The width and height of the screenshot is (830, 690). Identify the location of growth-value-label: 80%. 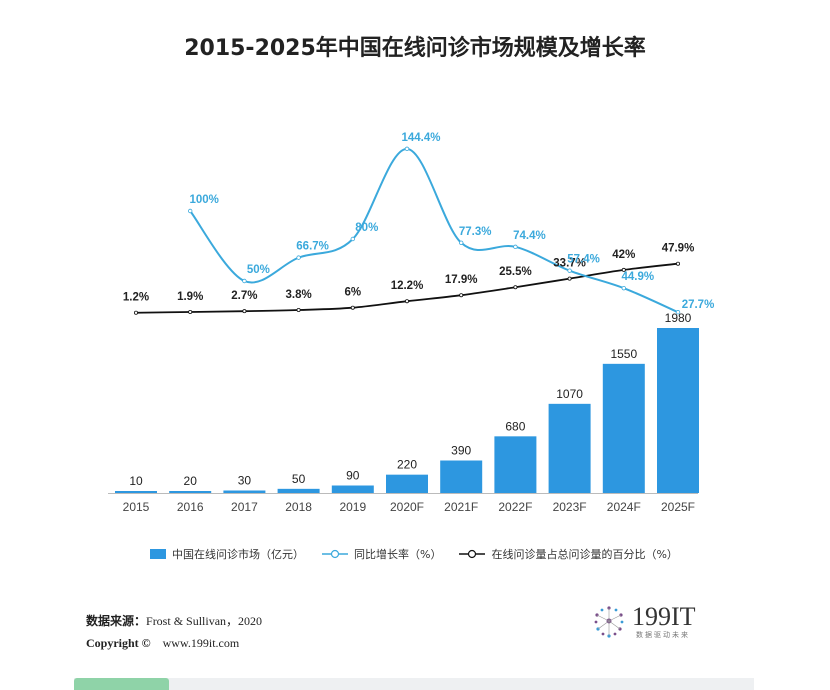
(366, 228).